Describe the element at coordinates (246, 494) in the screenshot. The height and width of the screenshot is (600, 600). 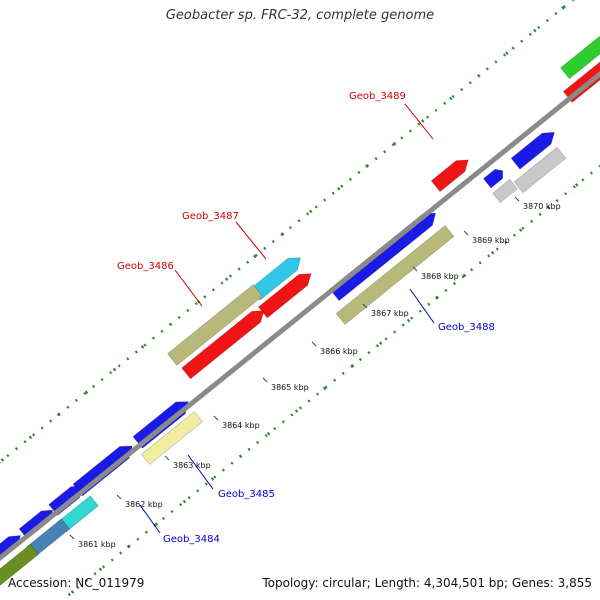
I see `gene-label: Geob_3485` at that location.